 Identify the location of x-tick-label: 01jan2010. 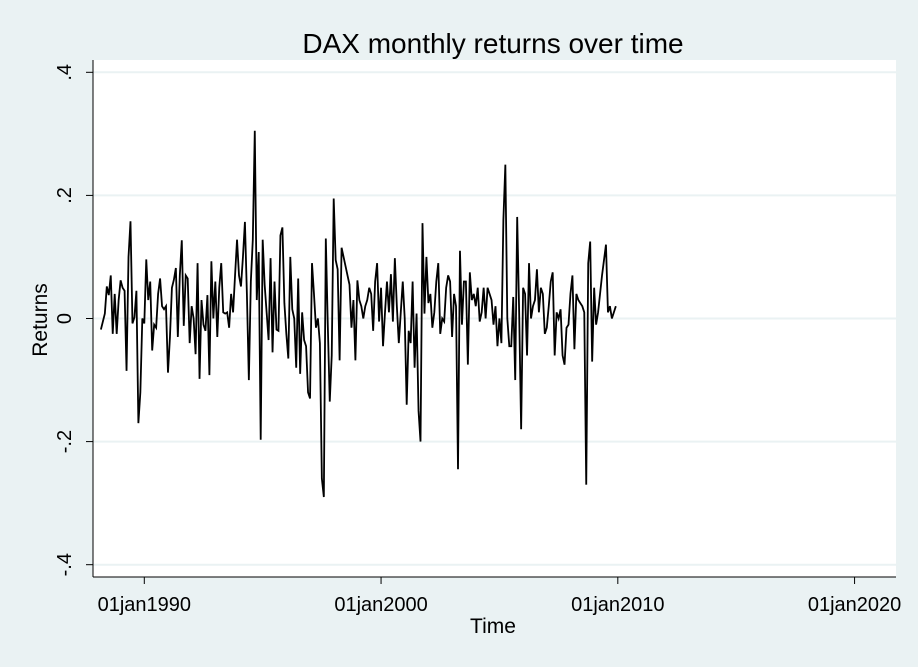
(617, 605).